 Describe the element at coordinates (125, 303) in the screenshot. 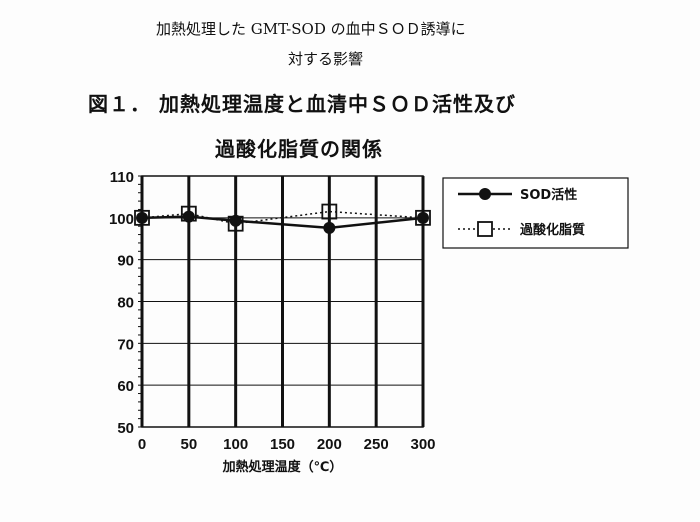

I see `y-tick-label: 80` at that location.